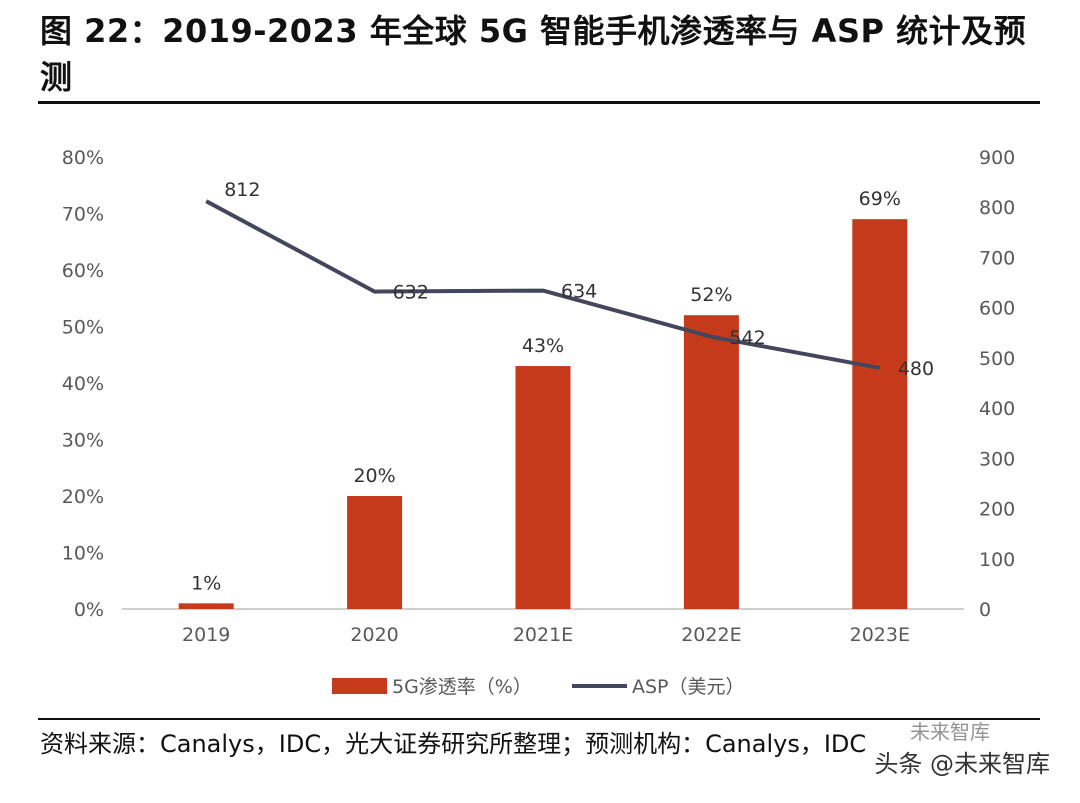  Describe the element at coordinates (374, 635) in the screenshot. I see `x-tick-label: 2020` at that location.